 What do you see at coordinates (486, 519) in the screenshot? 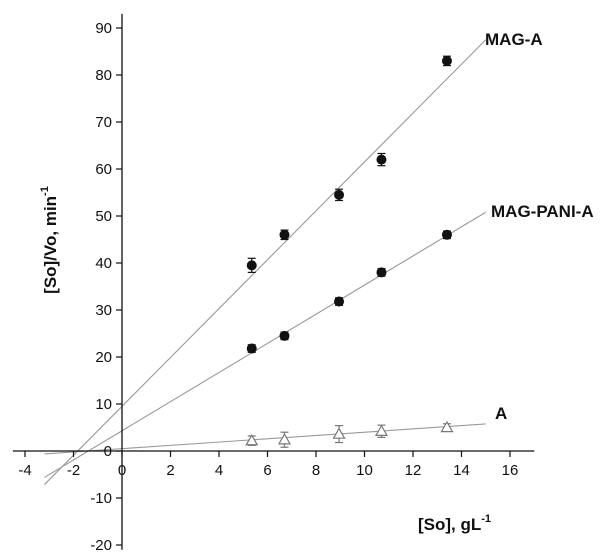
I see `x-axis-title-superscript: -1` at bounding box center [486, 519].